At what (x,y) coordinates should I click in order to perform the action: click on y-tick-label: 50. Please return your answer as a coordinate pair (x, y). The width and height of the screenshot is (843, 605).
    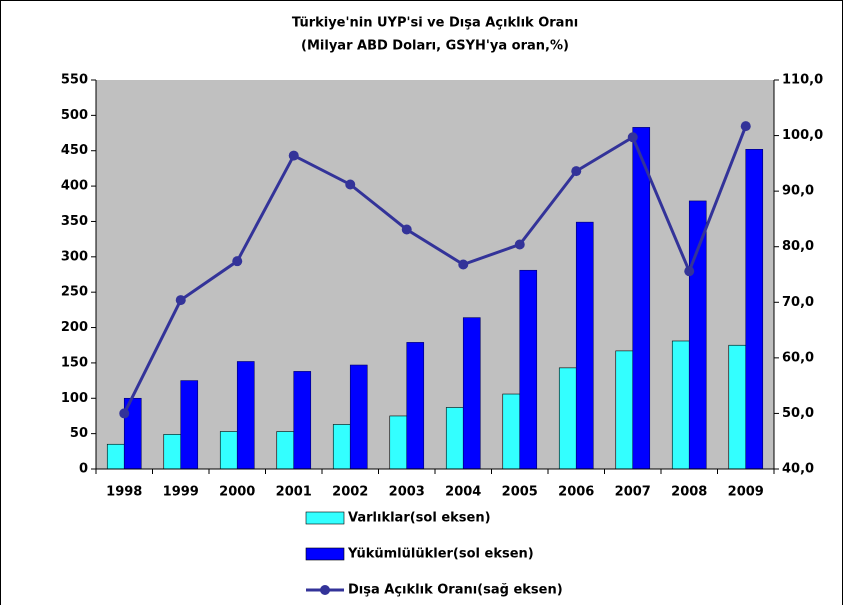
    Looking at the image, I should click on (79, 433).